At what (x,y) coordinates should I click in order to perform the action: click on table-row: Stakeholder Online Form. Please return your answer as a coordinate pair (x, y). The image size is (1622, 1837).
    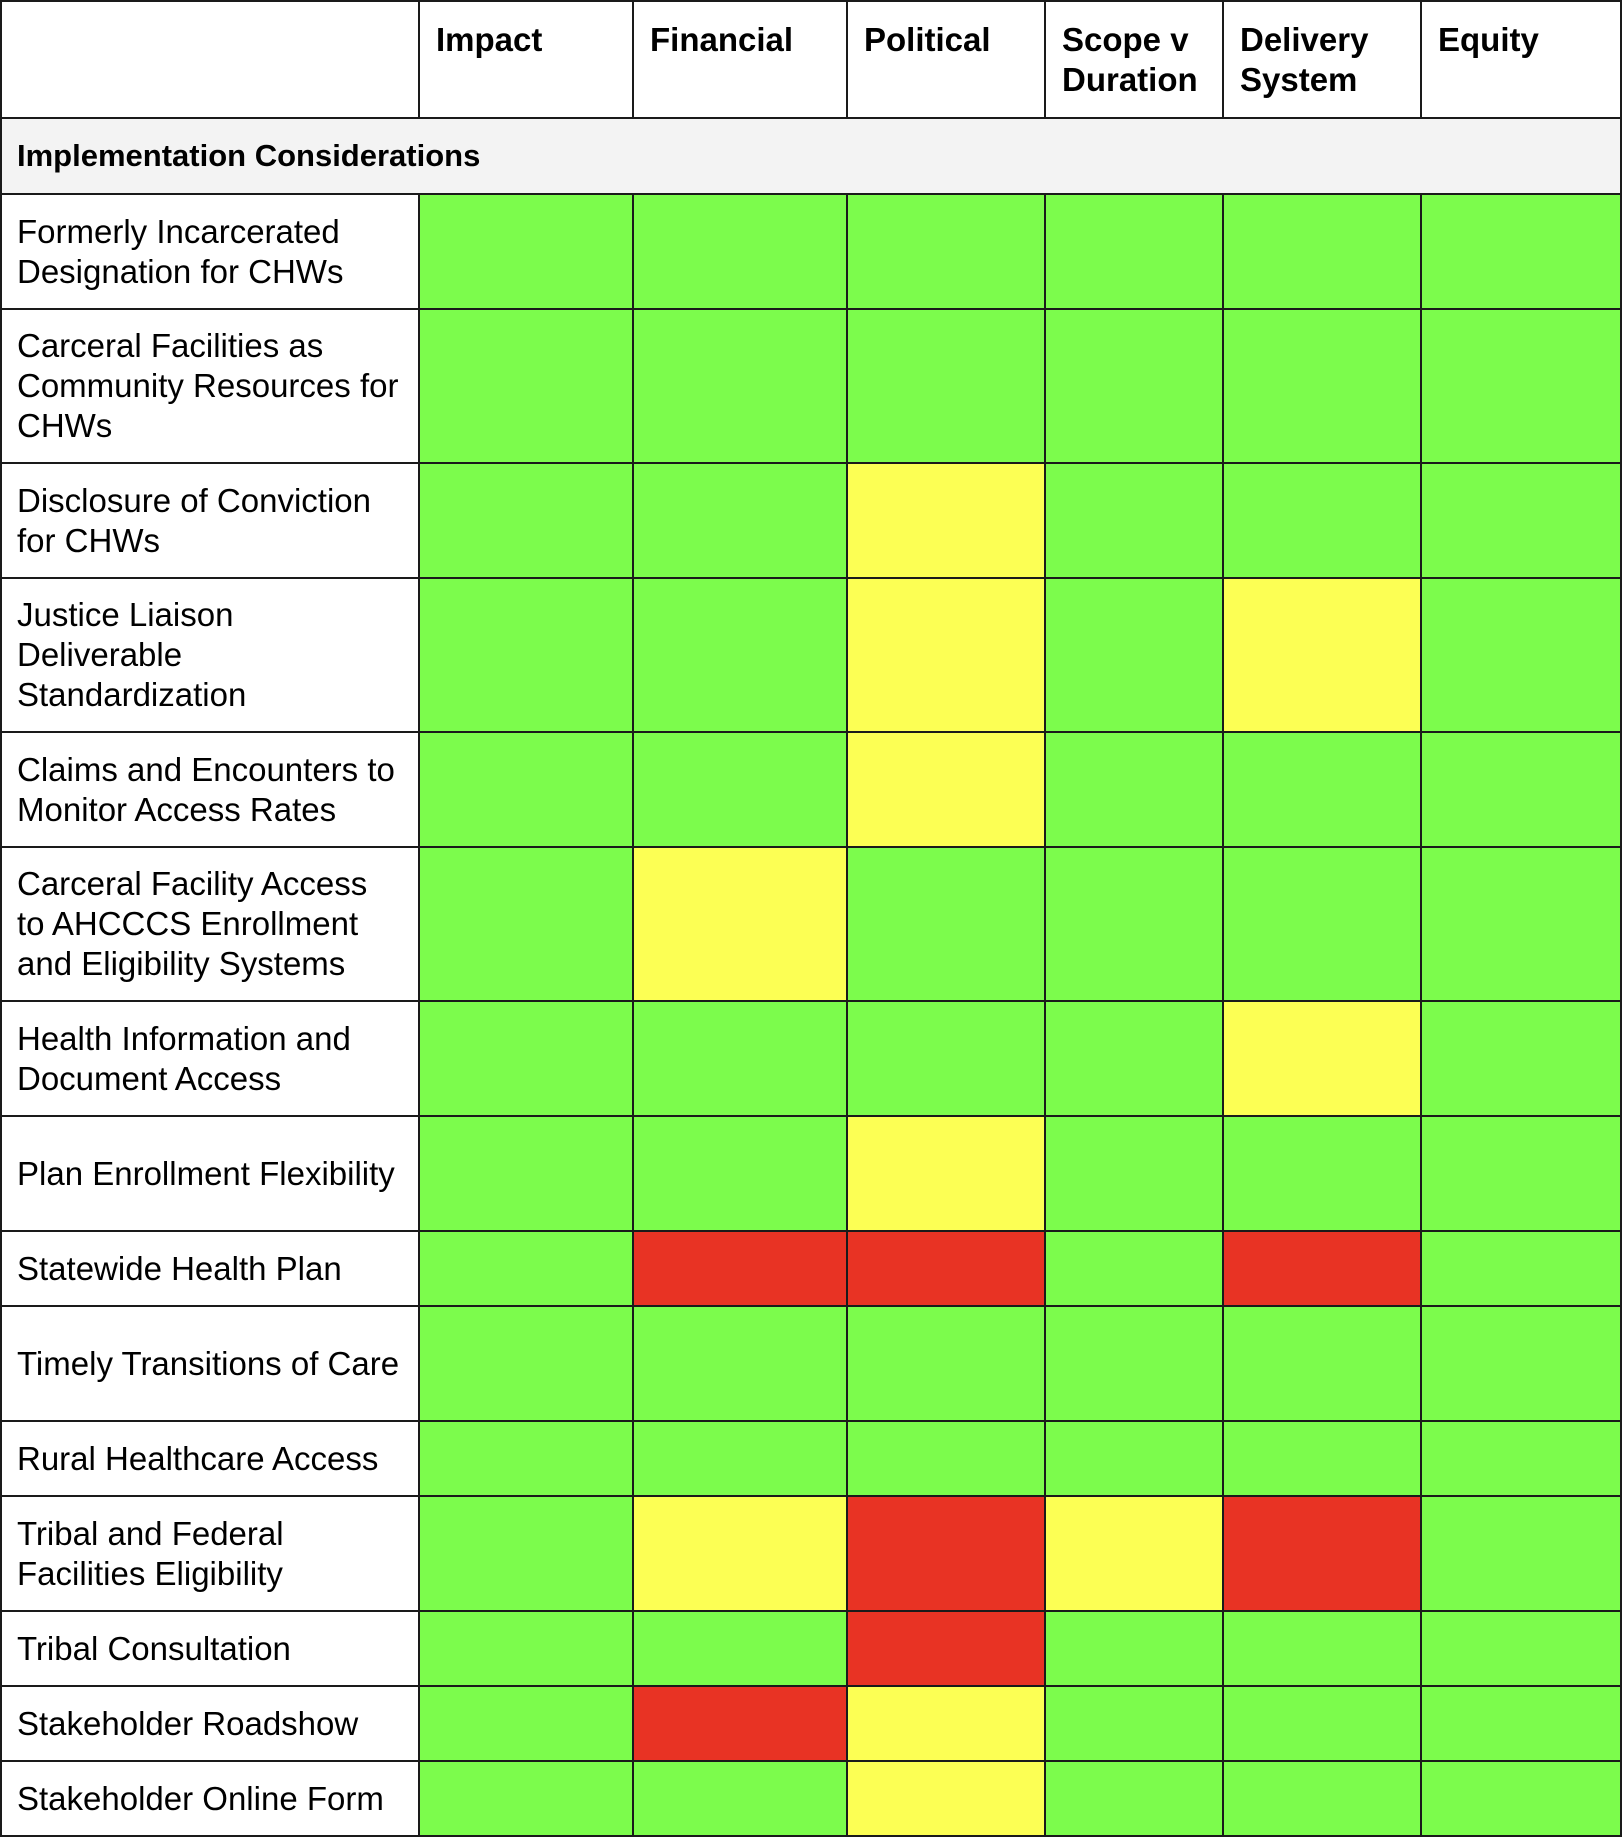
    Looking at the image, I should click on (811, 1798).